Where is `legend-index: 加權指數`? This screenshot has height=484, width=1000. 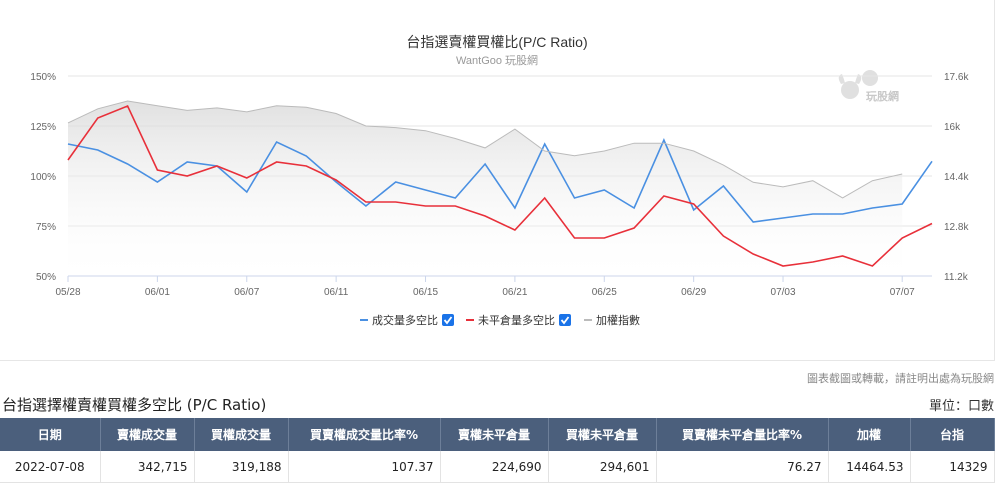 legend-index: 加權指數 is located at coordinates (612, 320).